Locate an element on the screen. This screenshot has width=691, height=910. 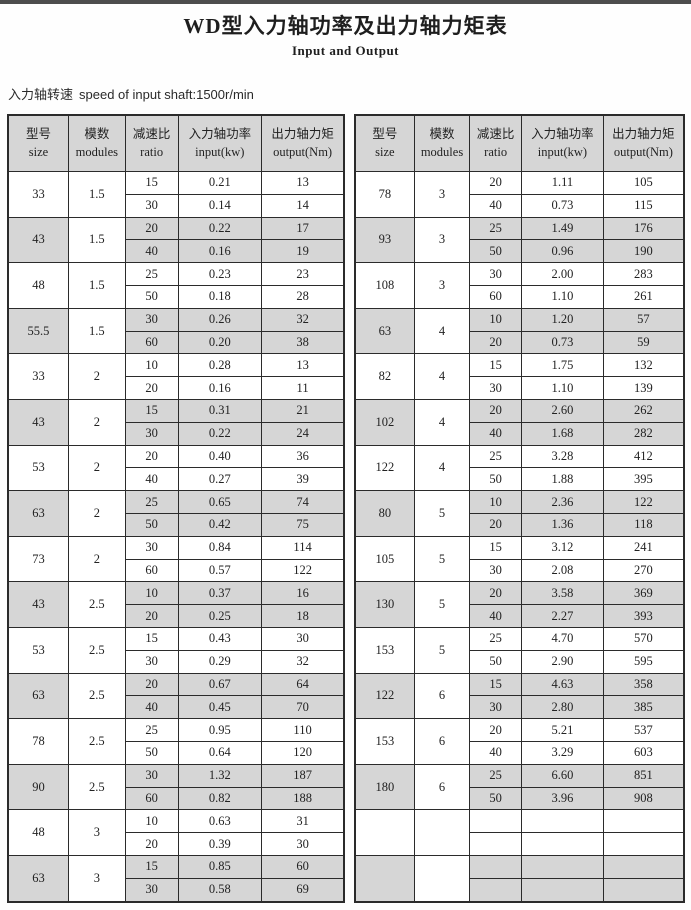
output-cell: 283 is located at coordinates (643, 274).